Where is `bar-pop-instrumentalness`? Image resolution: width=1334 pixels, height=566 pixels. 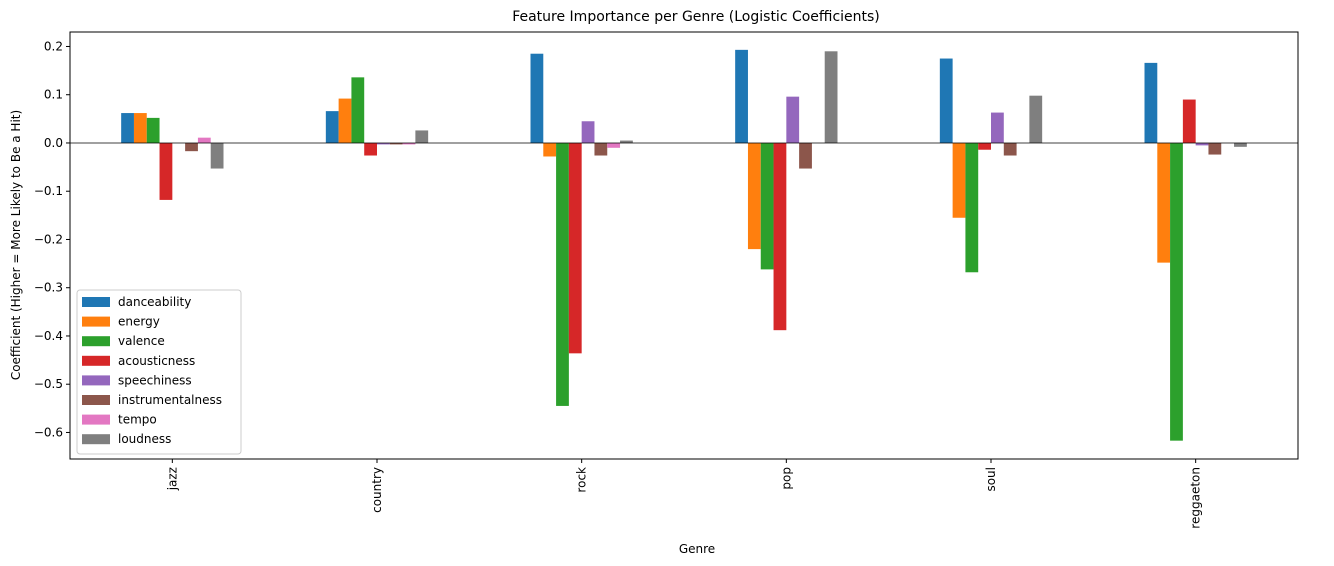 bar-pop-instrumentalness is located at coordinates (805, 155).